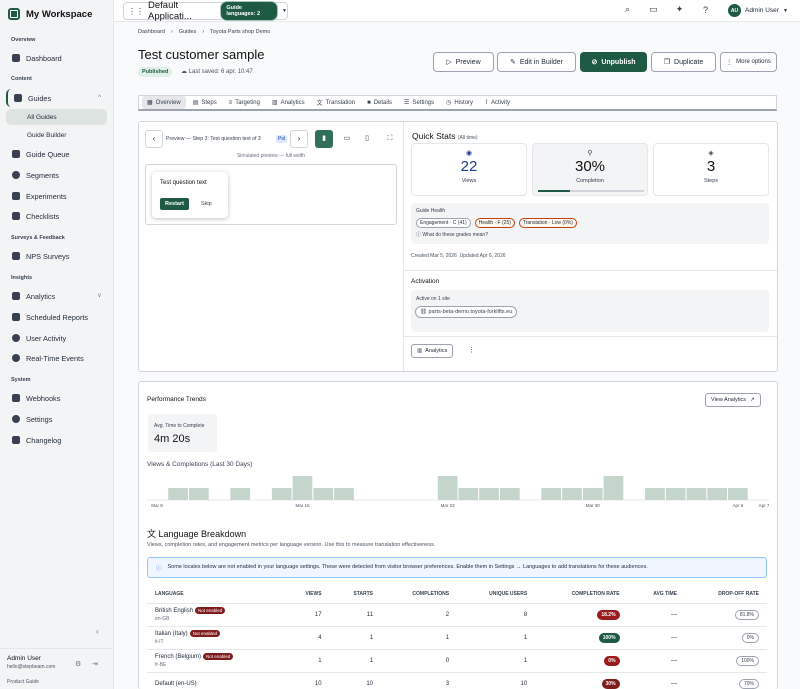  I want to click on duplicate-button: ❐ Duplicate, so click(683, 62).